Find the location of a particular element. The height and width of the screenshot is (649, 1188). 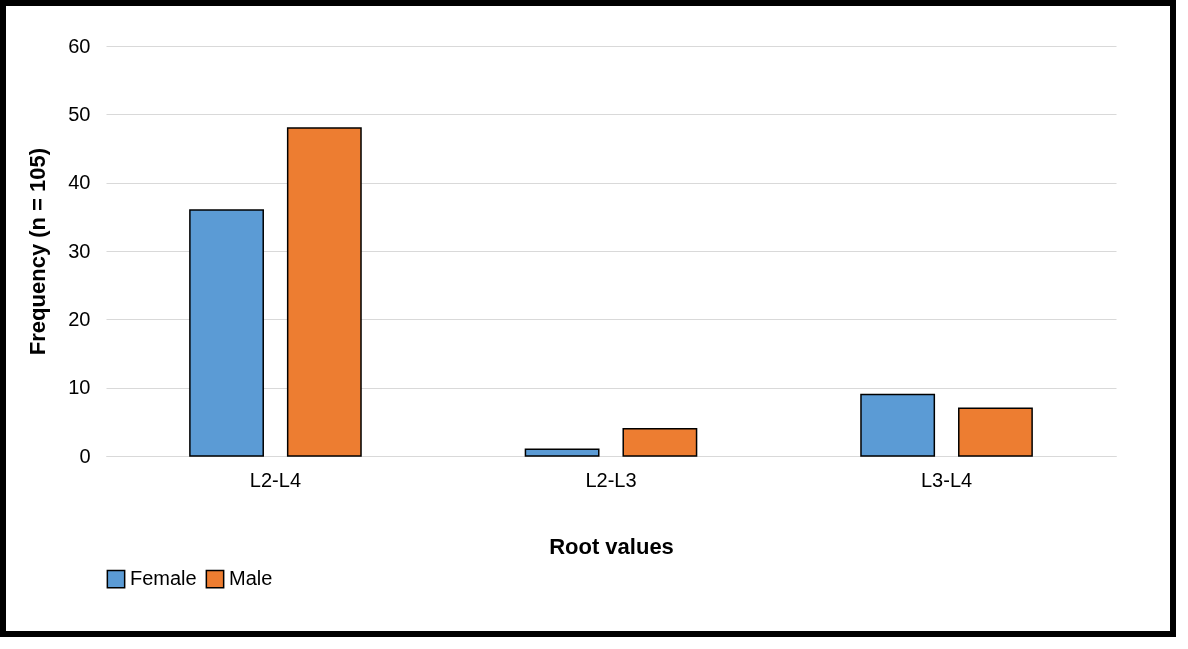

y-tick-label: 30 is located at coordinates (79, 250).